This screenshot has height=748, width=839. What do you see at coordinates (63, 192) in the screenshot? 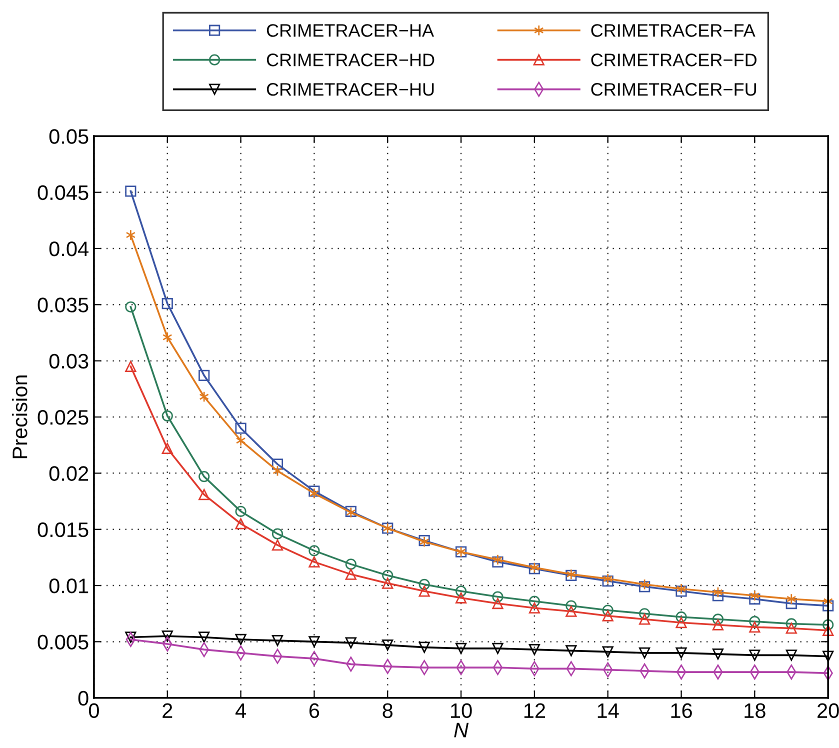
I see `y-tick-label: 0.045` at bounding box center [63, 192].